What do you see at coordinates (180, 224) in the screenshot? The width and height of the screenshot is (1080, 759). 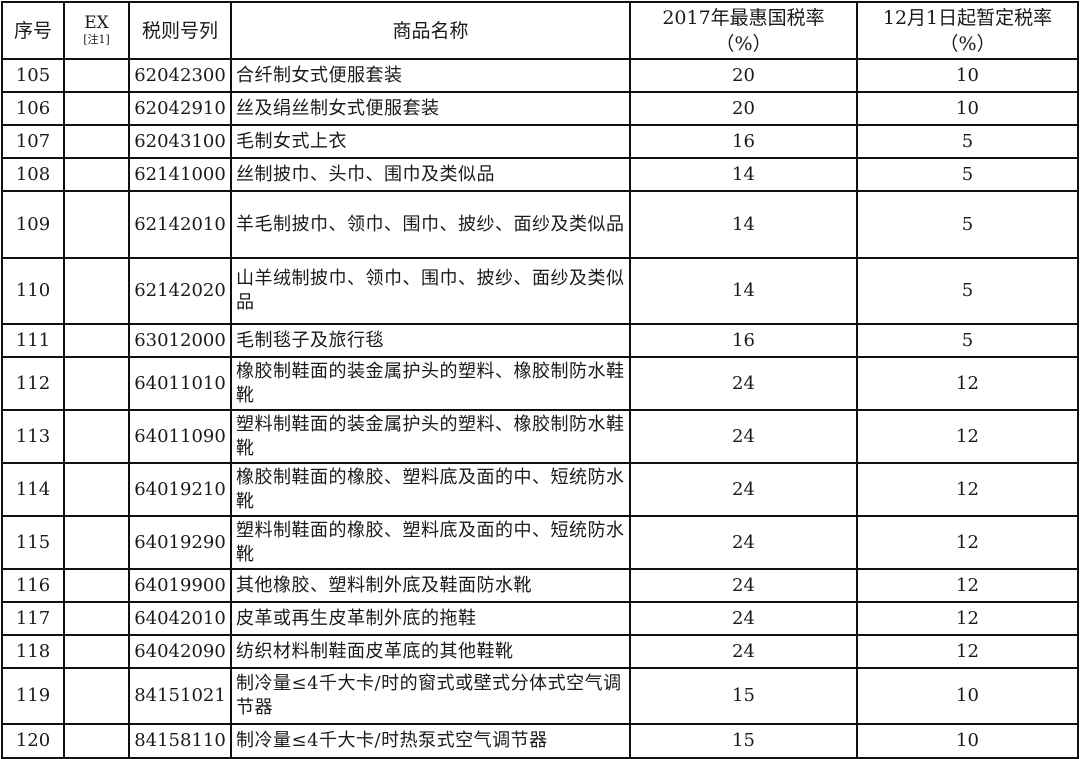 I see `code-cell: 62142010` at bounding box center [180, 224].